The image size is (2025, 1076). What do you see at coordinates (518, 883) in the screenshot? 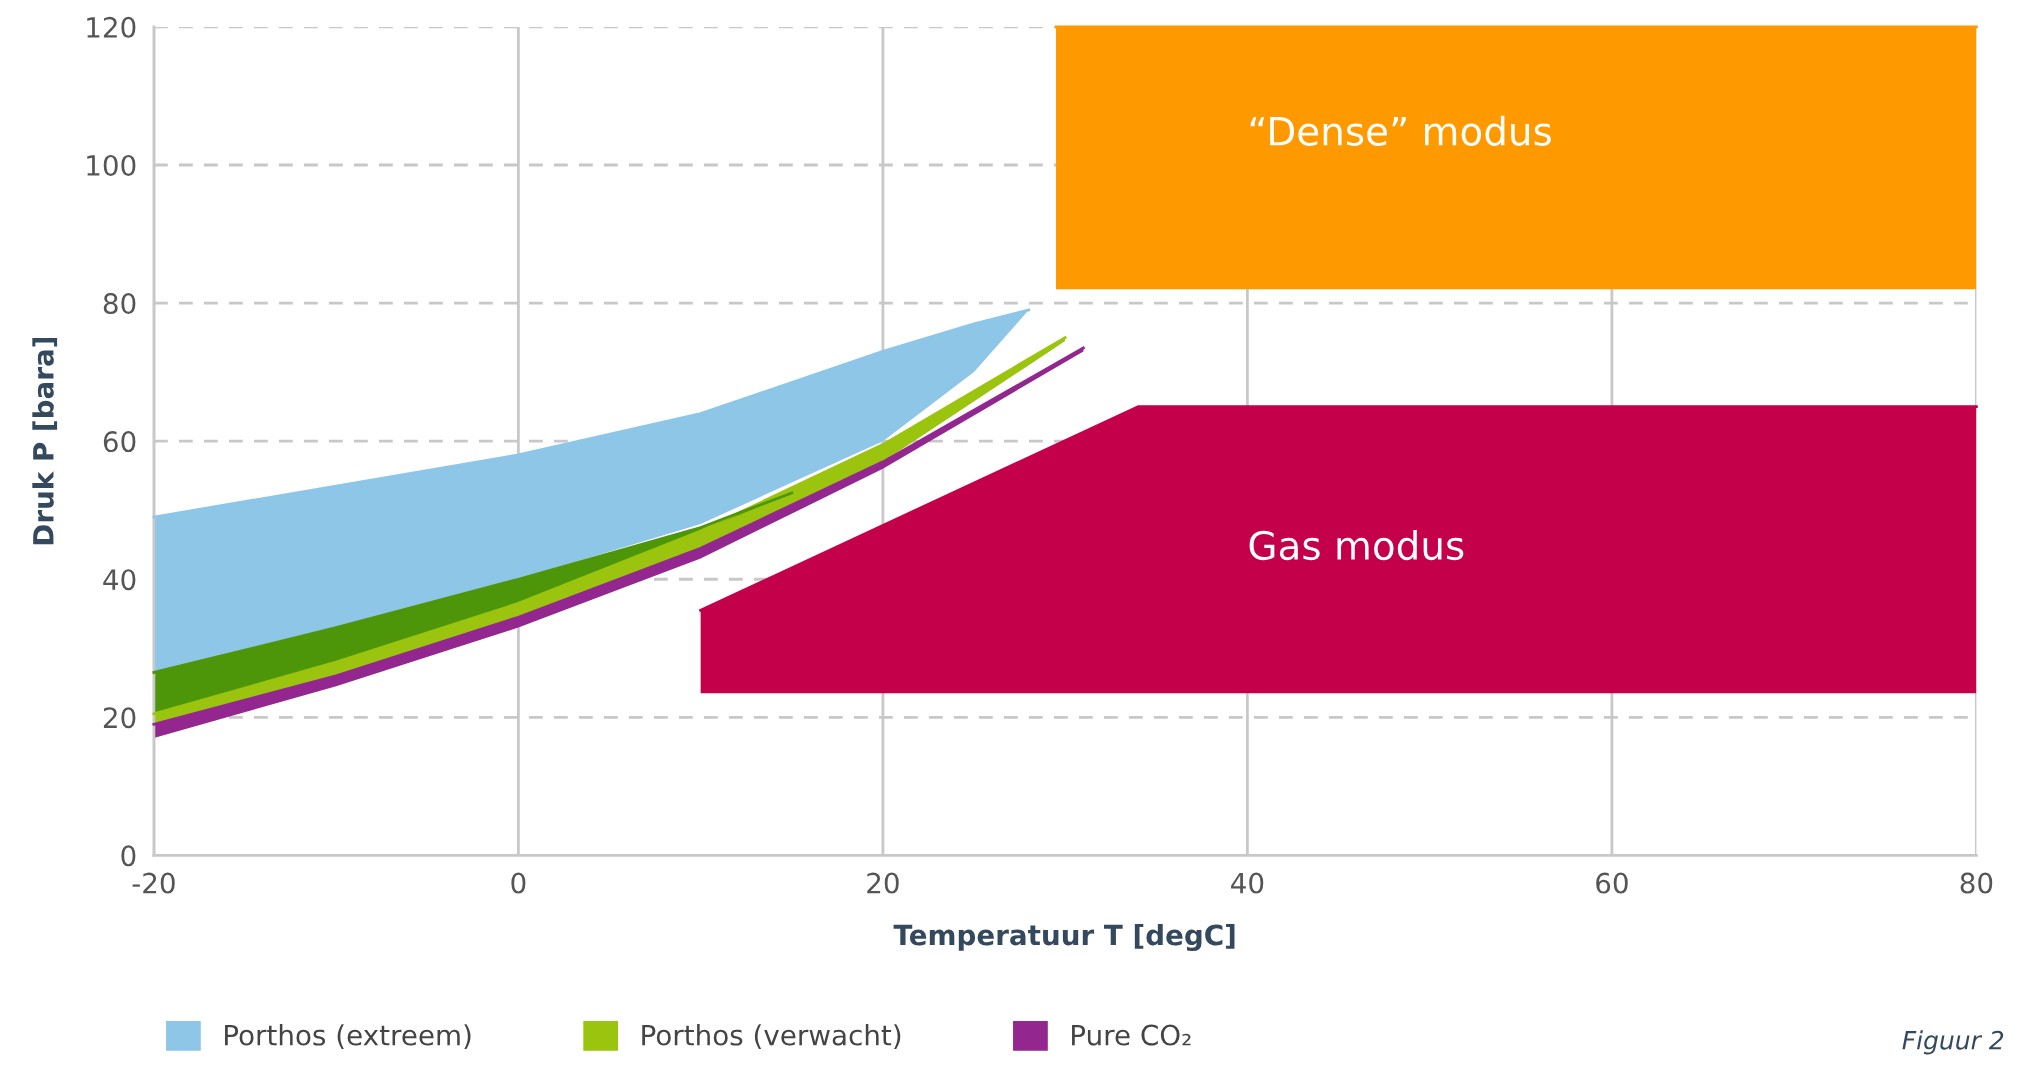
I see `x-tick-label: 0` at bounding box center [518, 883].